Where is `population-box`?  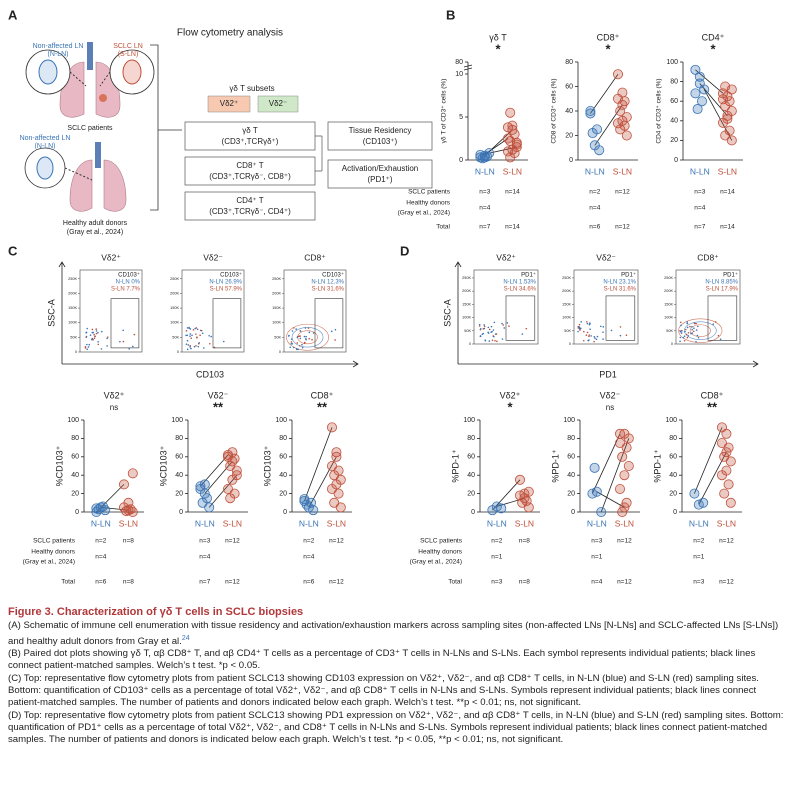
population-box is located at coordinates (250, 206).